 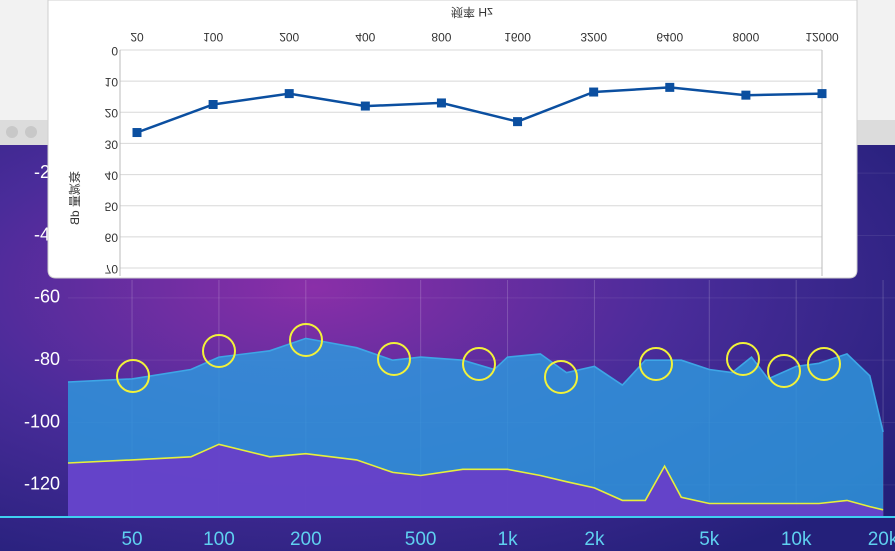 I want to click on x-tick-label: 2k, so click(x=594, y=539).